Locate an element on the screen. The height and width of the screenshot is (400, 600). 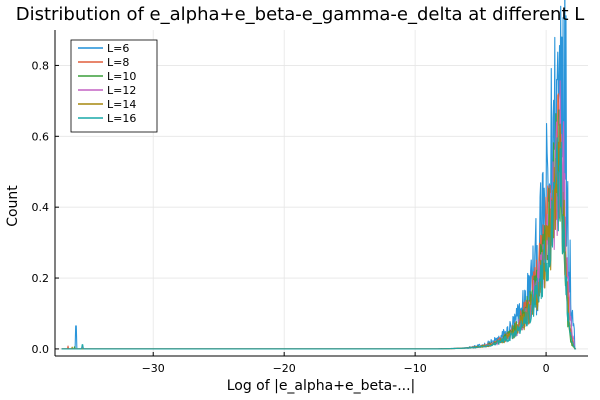
legend-box is located at coordinates (114, 86).